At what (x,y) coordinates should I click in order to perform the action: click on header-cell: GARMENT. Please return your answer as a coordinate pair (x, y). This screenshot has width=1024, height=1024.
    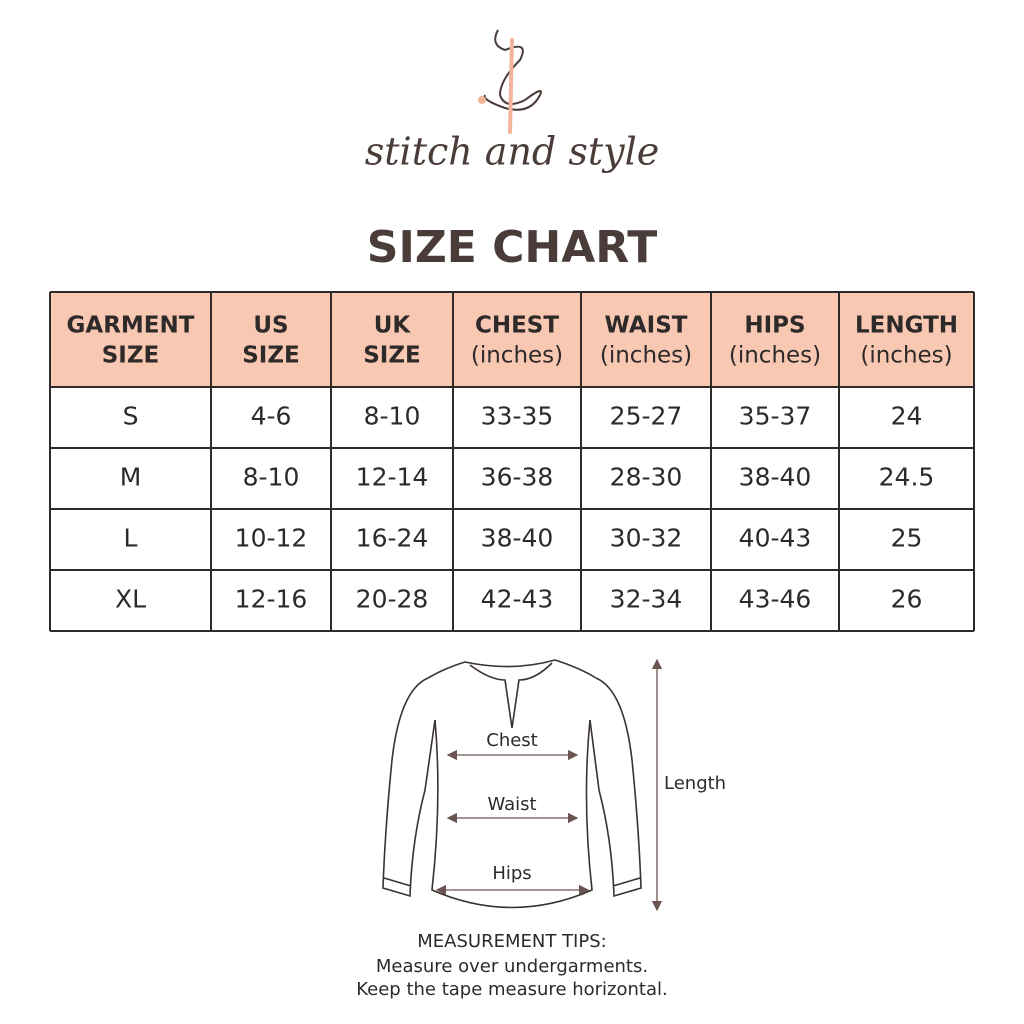
    Looking at the image, I should click on (131, 326).